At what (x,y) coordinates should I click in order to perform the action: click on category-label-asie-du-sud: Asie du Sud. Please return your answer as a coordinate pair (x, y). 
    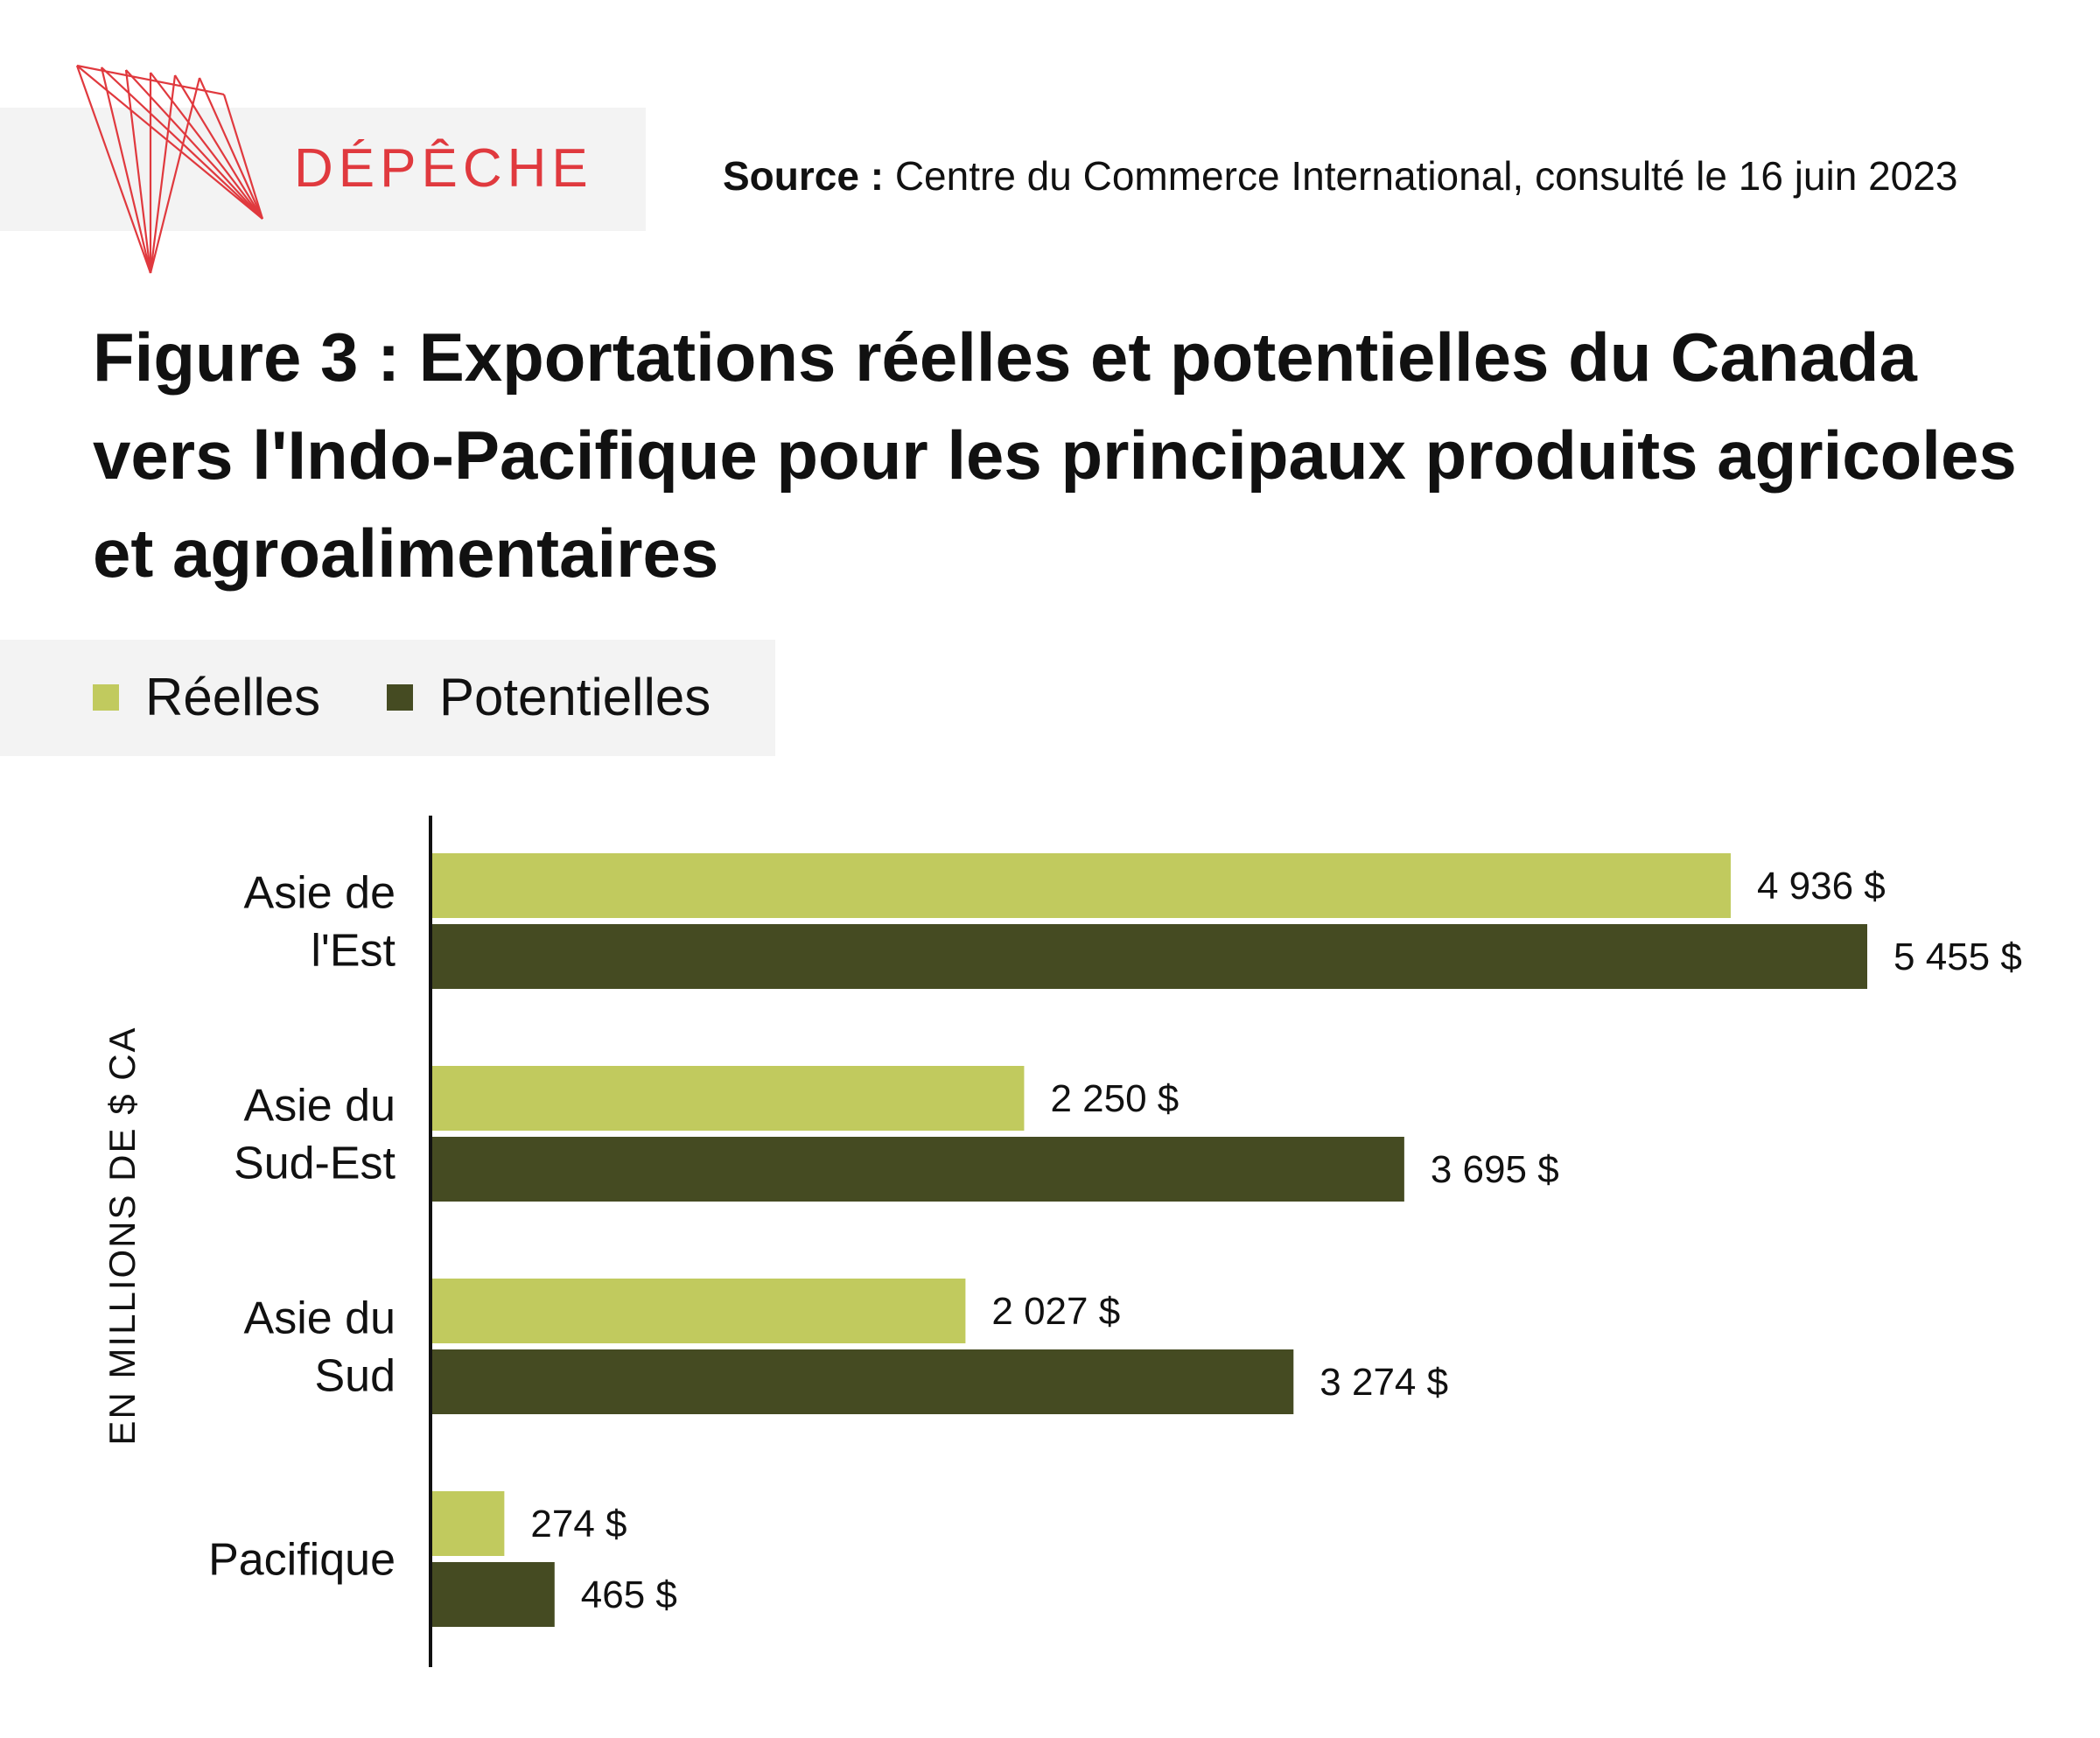
    Looking at the image, I should click on (320, 1347).